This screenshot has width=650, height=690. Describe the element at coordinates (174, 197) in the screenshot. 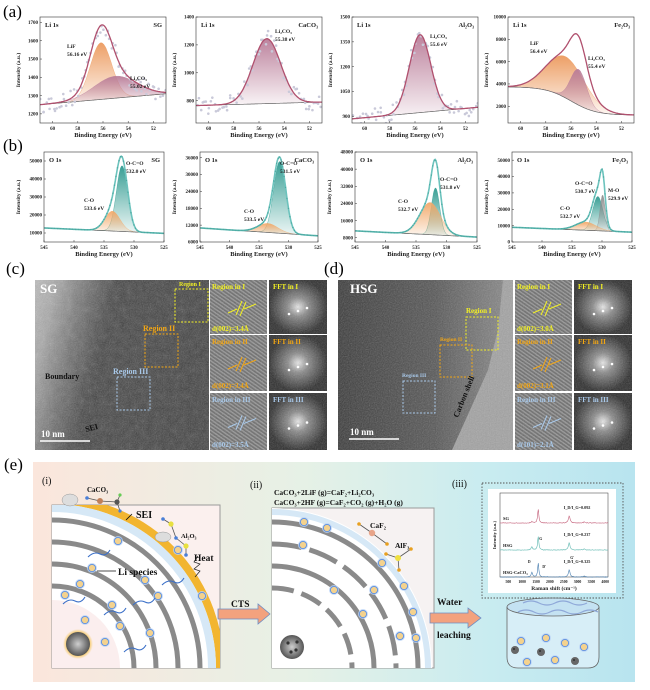

I see `y-axis-label: Intensity (a.u.)` at that location.